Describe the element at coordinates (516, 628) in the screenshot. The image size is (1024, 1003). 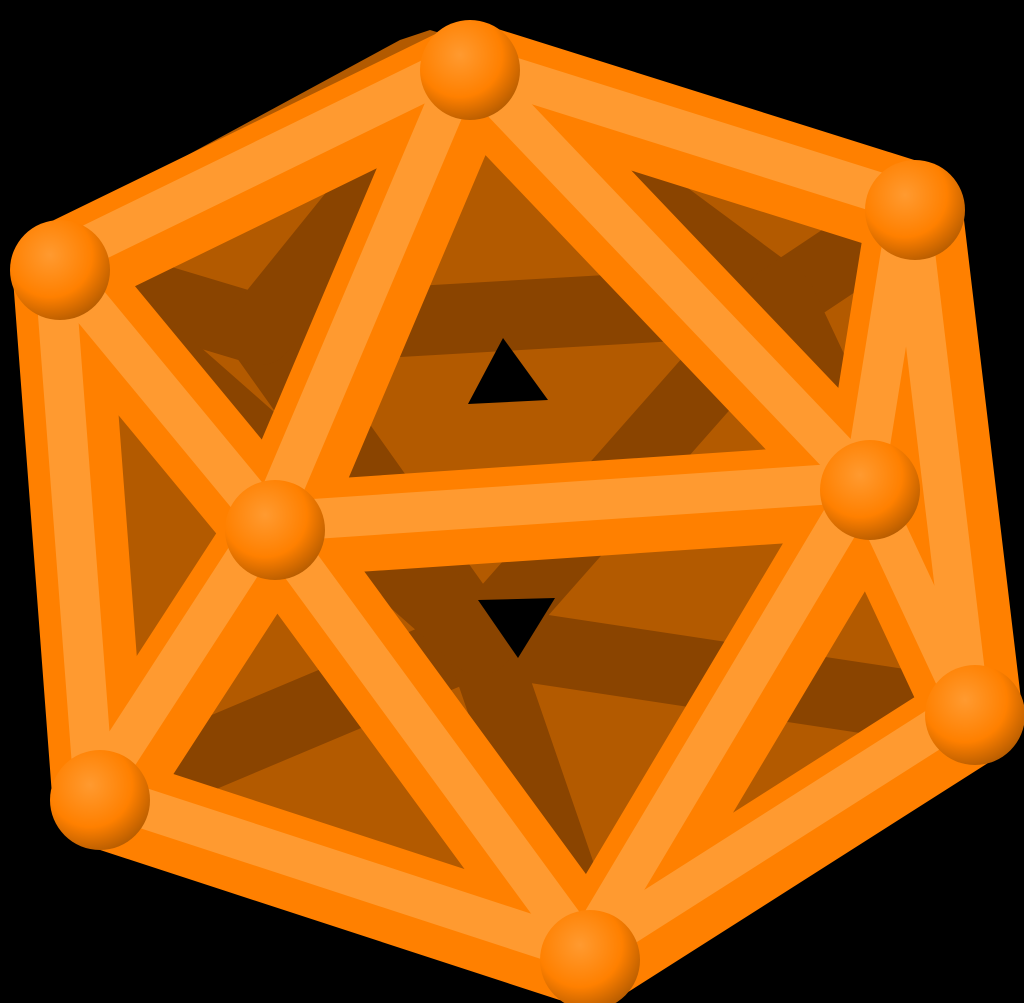
I see `lower-hole` at that location.